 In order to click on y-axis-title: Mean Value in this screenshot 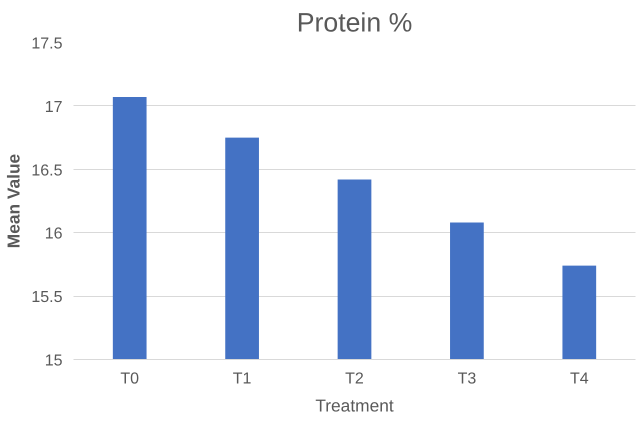, I will do `click(13, 200)`.